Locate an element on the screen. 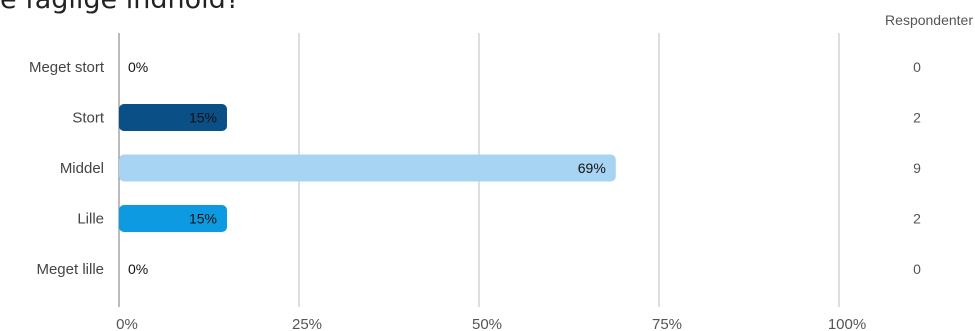  category-label: Stort is located at coordinates (88, 118).